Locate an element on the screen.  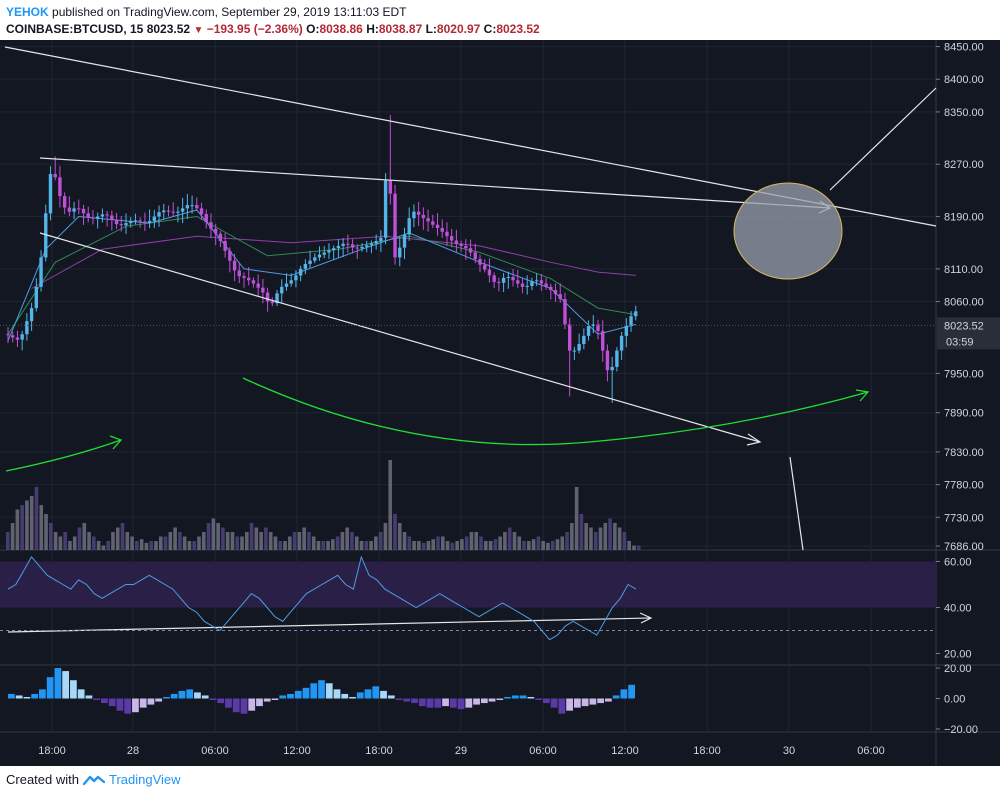
drop-line is located at coordinates (796, 503).